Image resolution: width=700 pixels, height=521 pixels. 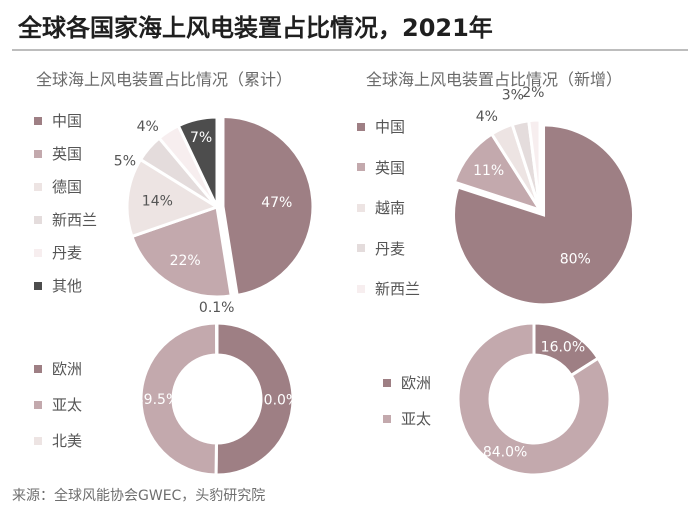 What do you see at coordinates (148, 127) in the screenshot?
I see `label-cumulative-4: 4%` at bounding box center [148, 127].